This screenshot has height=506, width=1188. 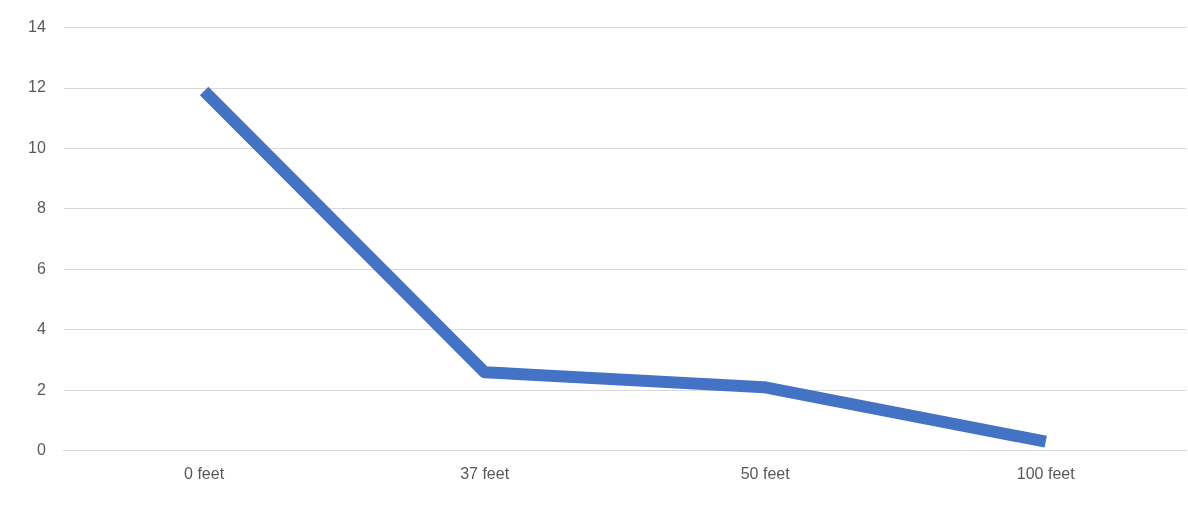 What do you see at coordinates (41, 268) in the screenshot?
I see `y-tick-label: 6` at bounding box center [41, 268].